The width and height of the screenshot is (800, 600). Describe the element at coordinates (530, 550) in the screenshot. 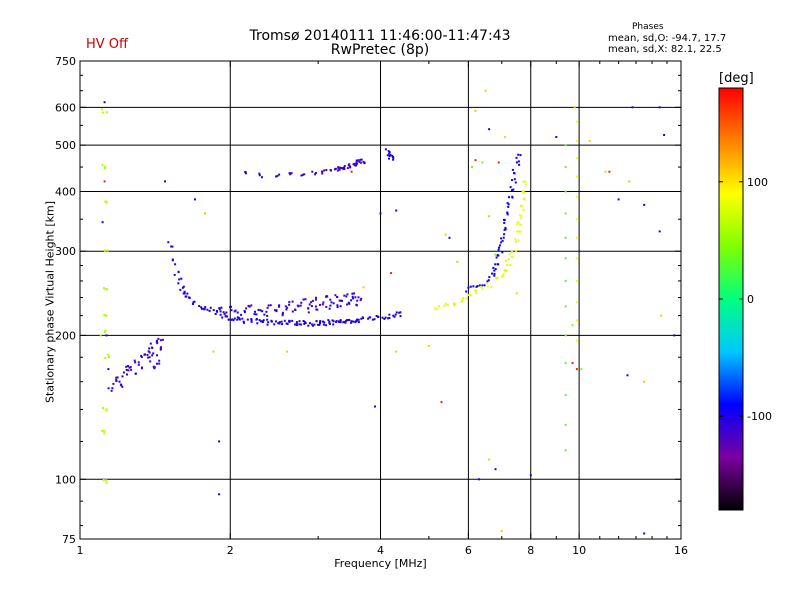

I see `x-tick-label: 8` at that location.